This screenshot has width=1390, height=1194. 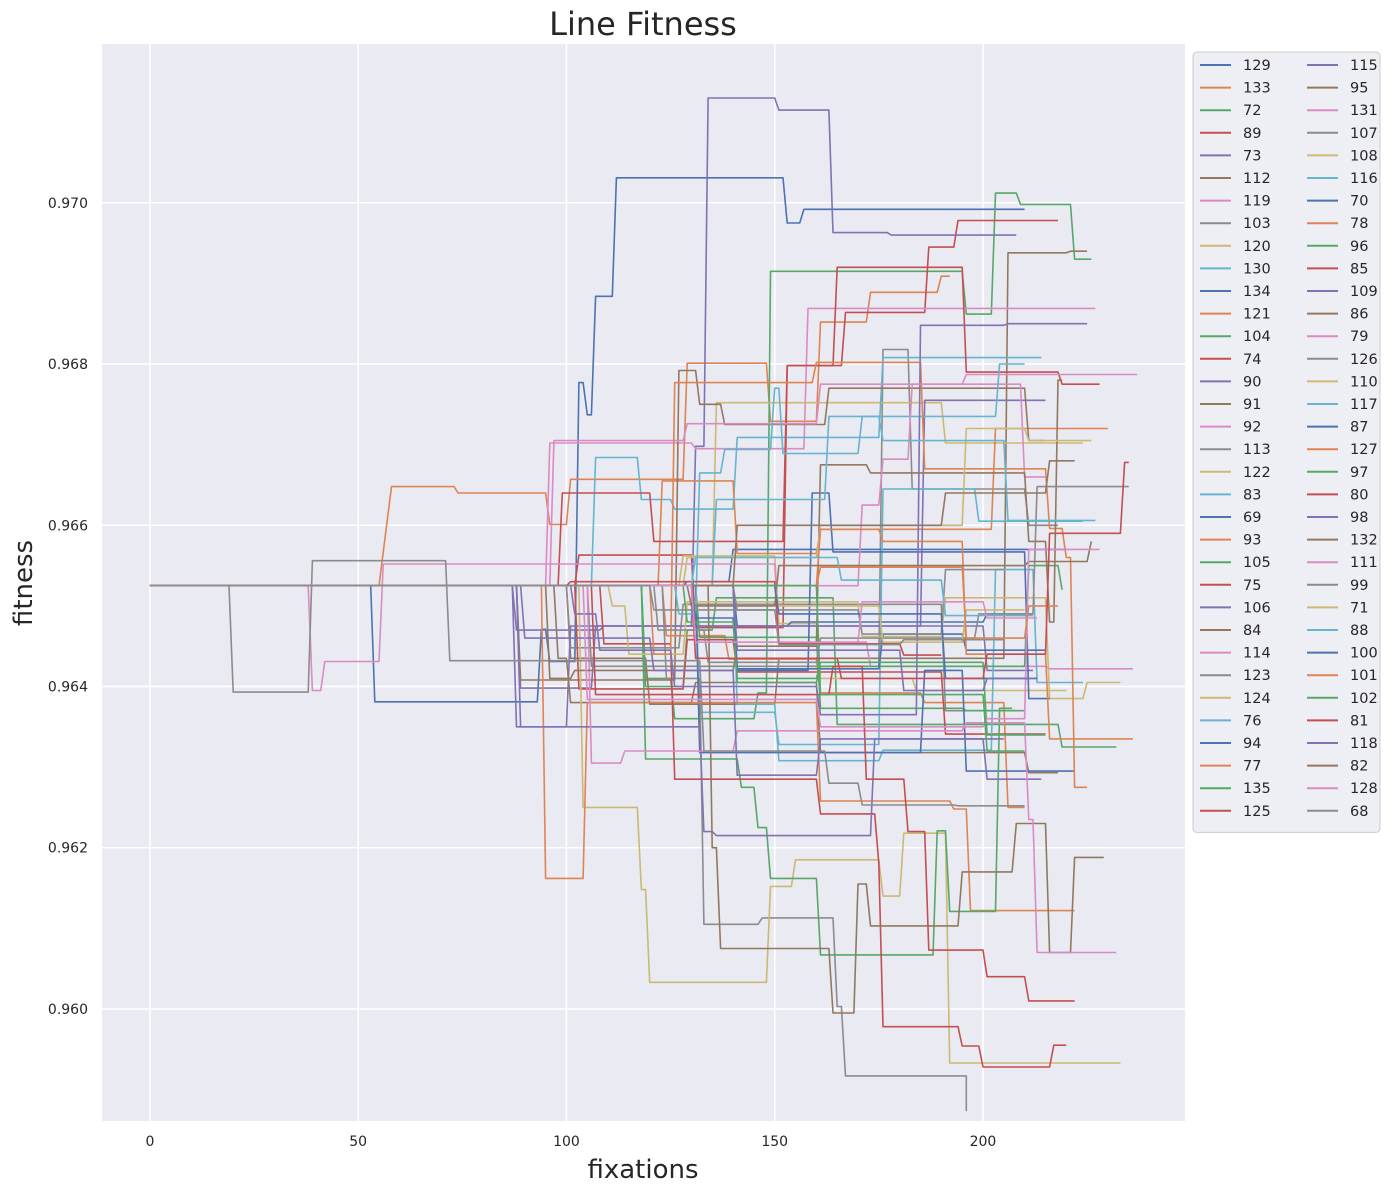 I want to click on legend-label-134: 134, so click(x=1257, y=292).